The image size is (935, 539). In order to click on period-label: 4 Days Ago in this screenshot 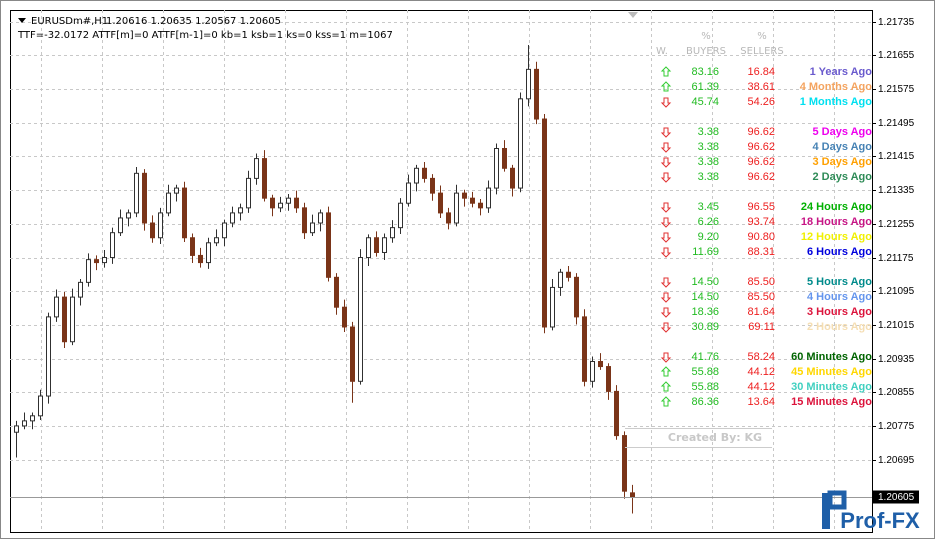, I will do `click(842, 147)`.